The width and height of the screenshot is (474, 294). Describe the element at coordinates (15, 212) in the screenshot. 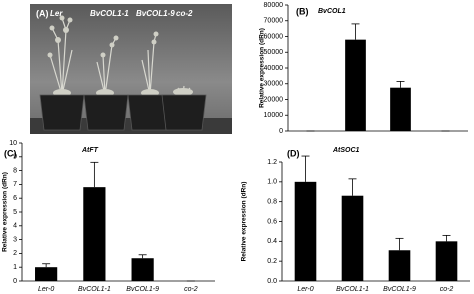

I see `y-tick-label: 5` at that location.